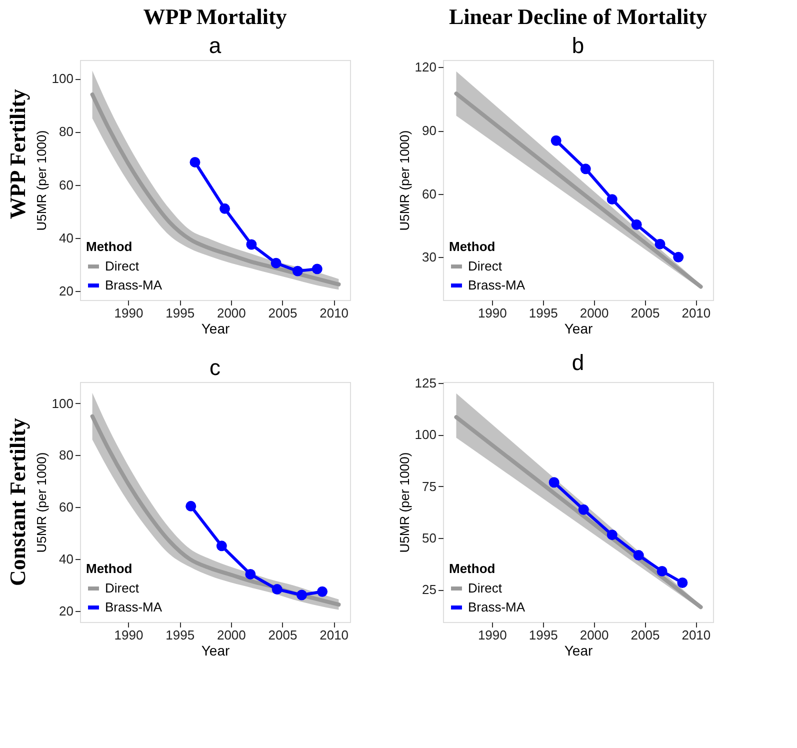 The image size is (797, 748). What do you see at coordinates (215, 45) in the screenshot?
I see `chart-title: a` at bounding box center [215, 45].